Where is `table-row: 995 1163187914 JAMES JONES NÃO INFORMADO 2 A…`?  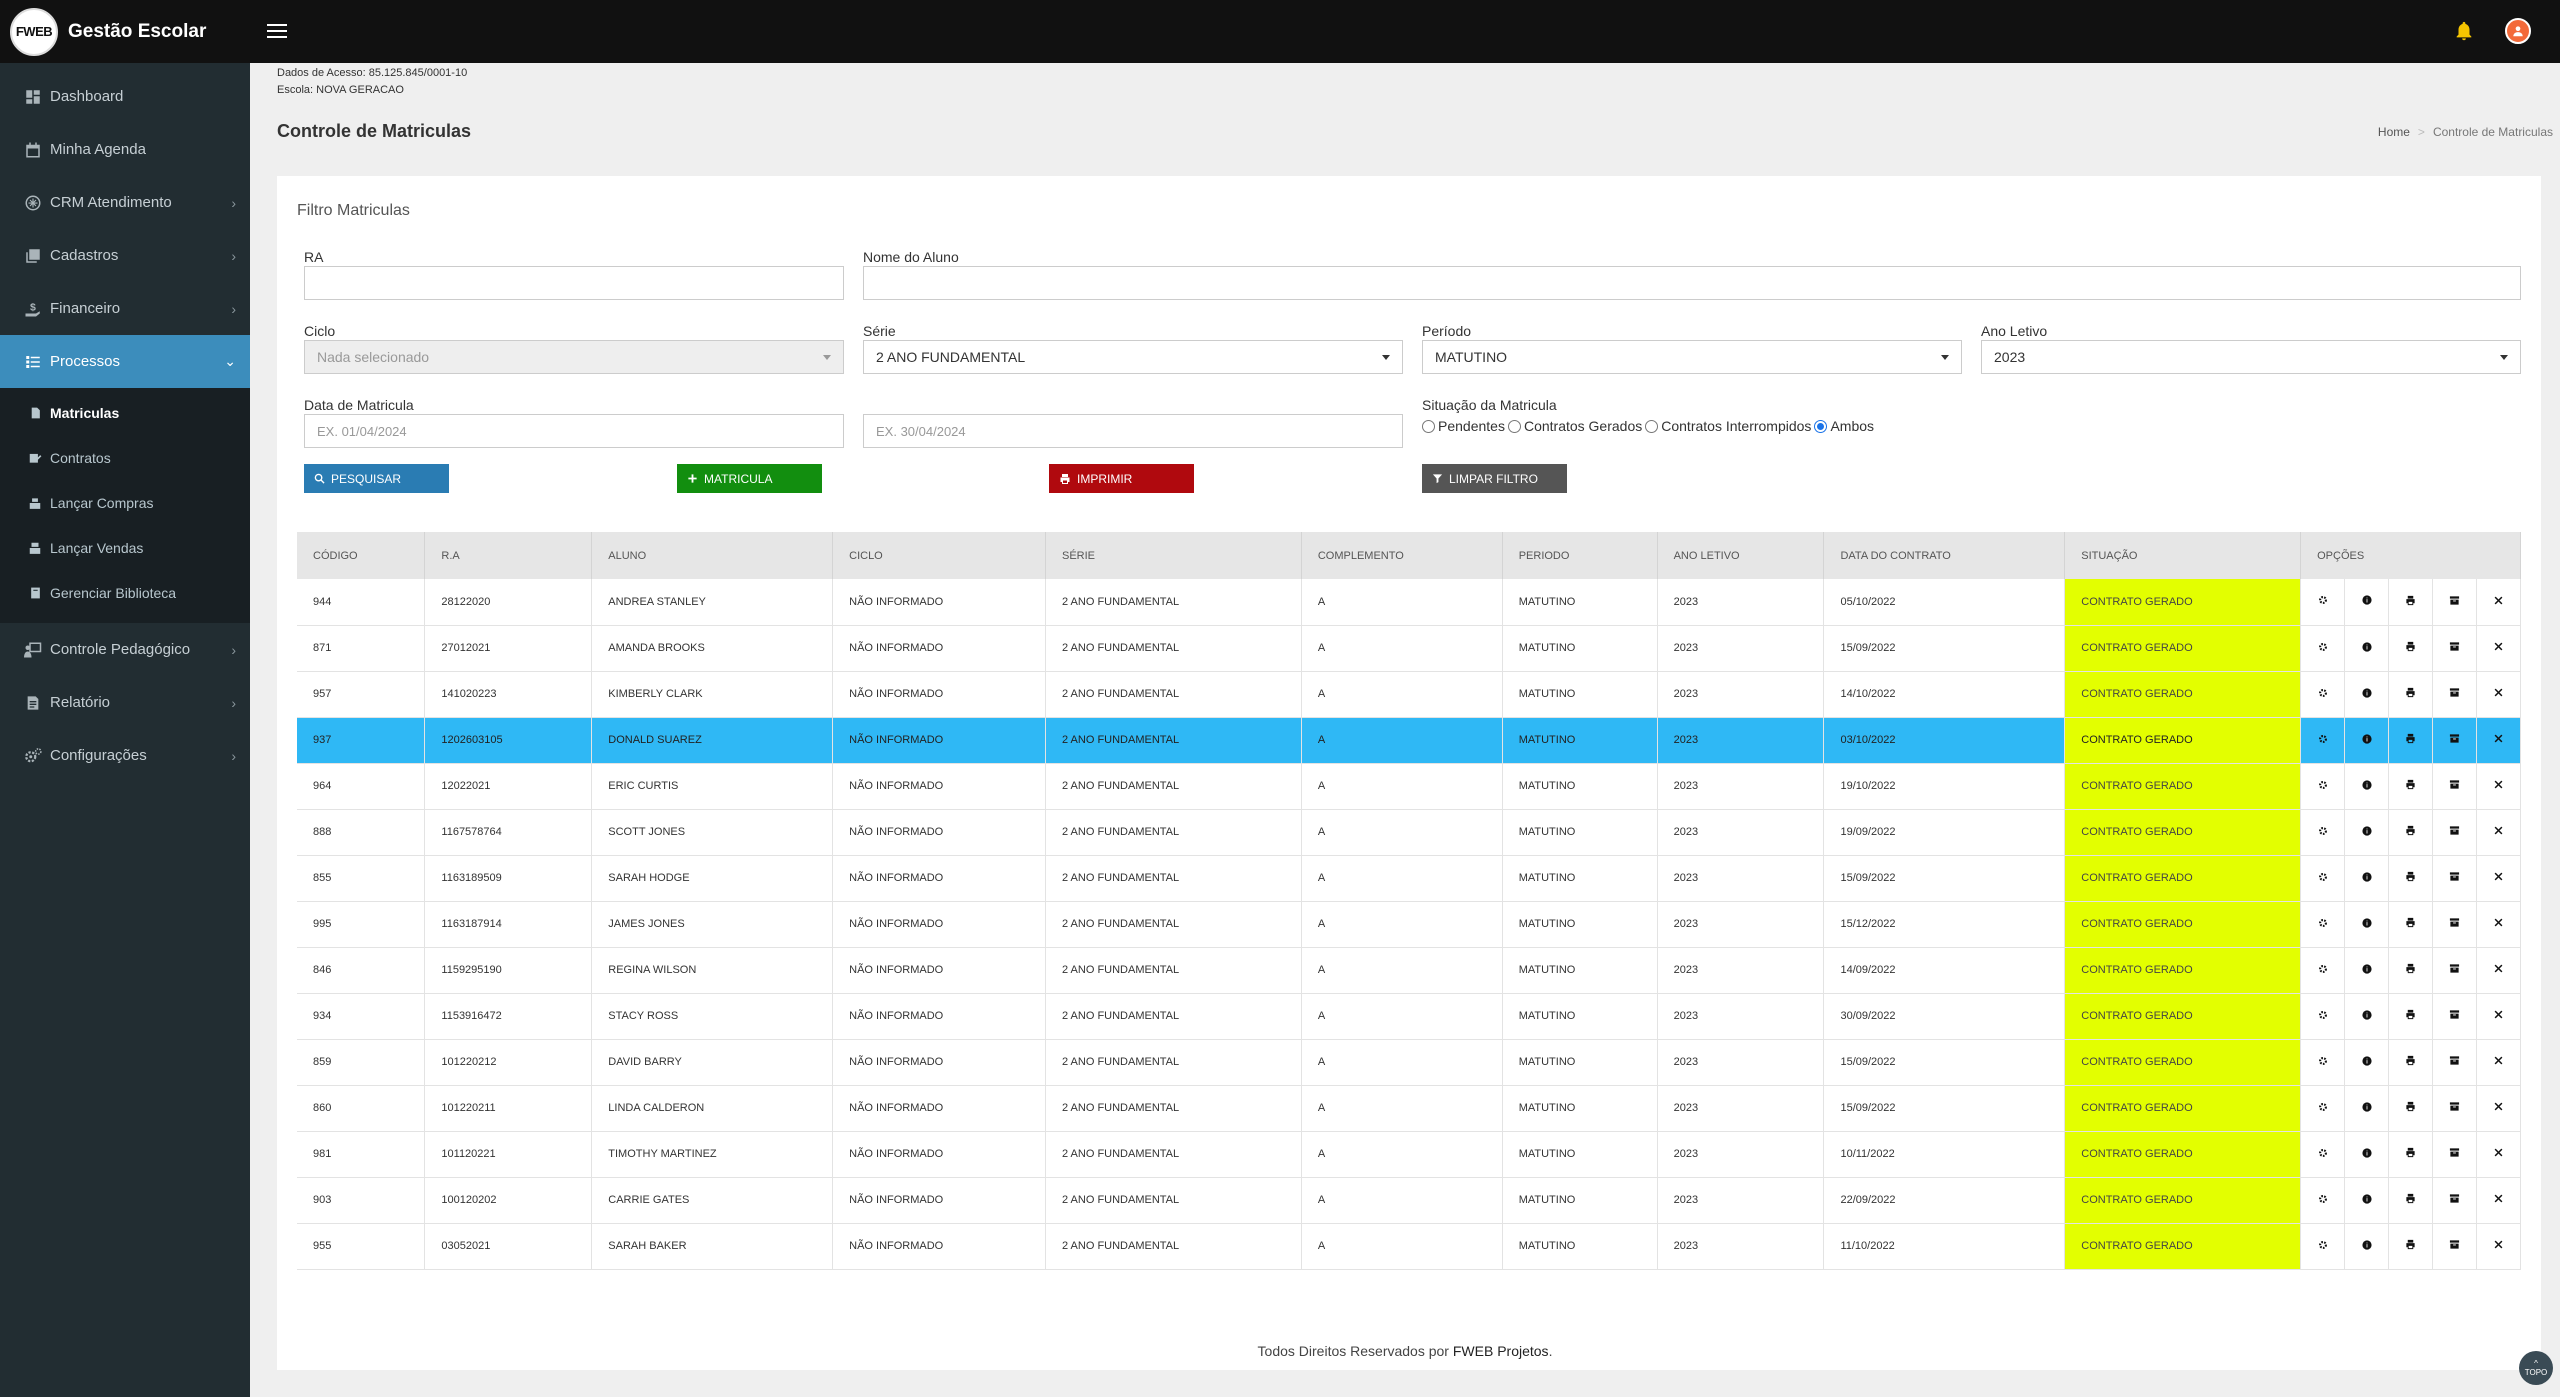 table-row: 995 1163187914 JAMES JONES NÃO INFORMADO 2 A… is located at coordinates (1409, 924).